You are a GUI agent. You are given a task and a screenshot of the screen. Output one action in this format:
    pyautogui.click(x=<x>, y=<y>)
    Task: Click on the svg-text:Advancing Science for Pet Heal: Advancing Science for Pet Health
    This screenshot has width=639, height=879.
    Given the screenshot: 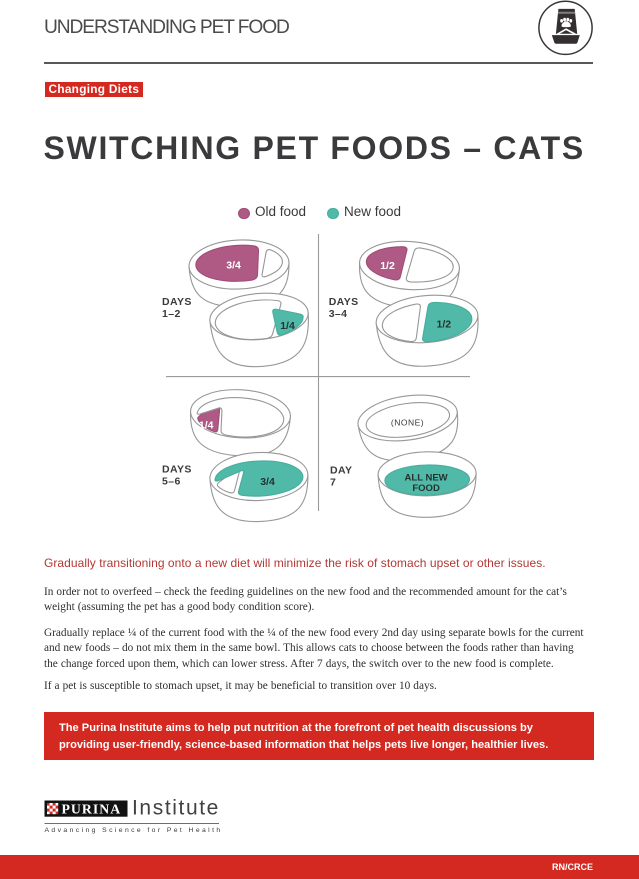 What is the action you would take?
    pyautogui.click(x=134, y=830)
    